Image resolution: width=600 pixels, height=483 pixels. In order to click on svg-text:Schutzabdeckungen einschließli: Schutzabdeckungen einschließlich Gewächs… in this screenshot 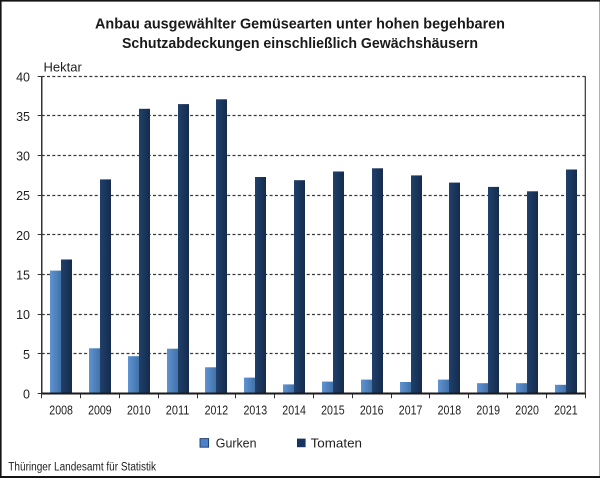, I will do `click(300, 43)`.